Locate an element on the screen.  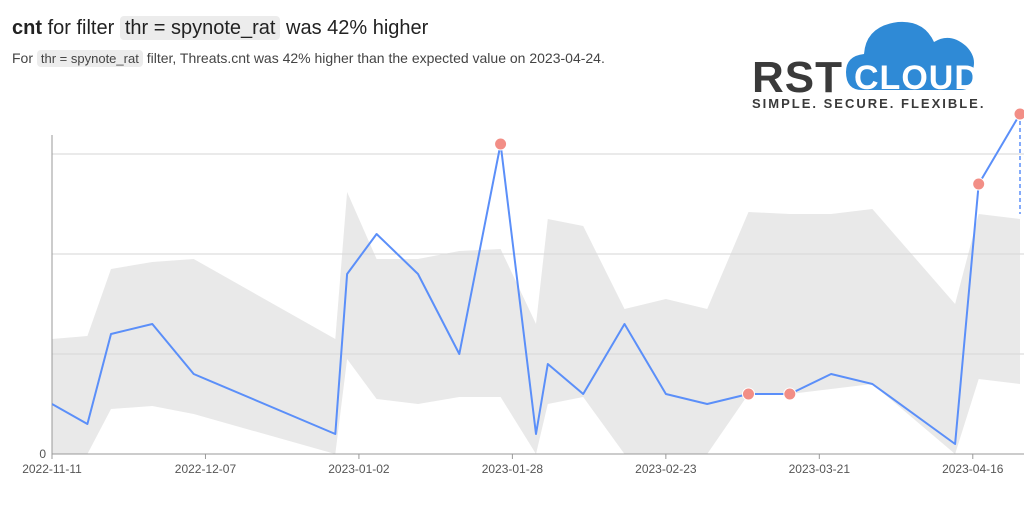
subtitle-prefix: For is located at coordinates (22, 58).